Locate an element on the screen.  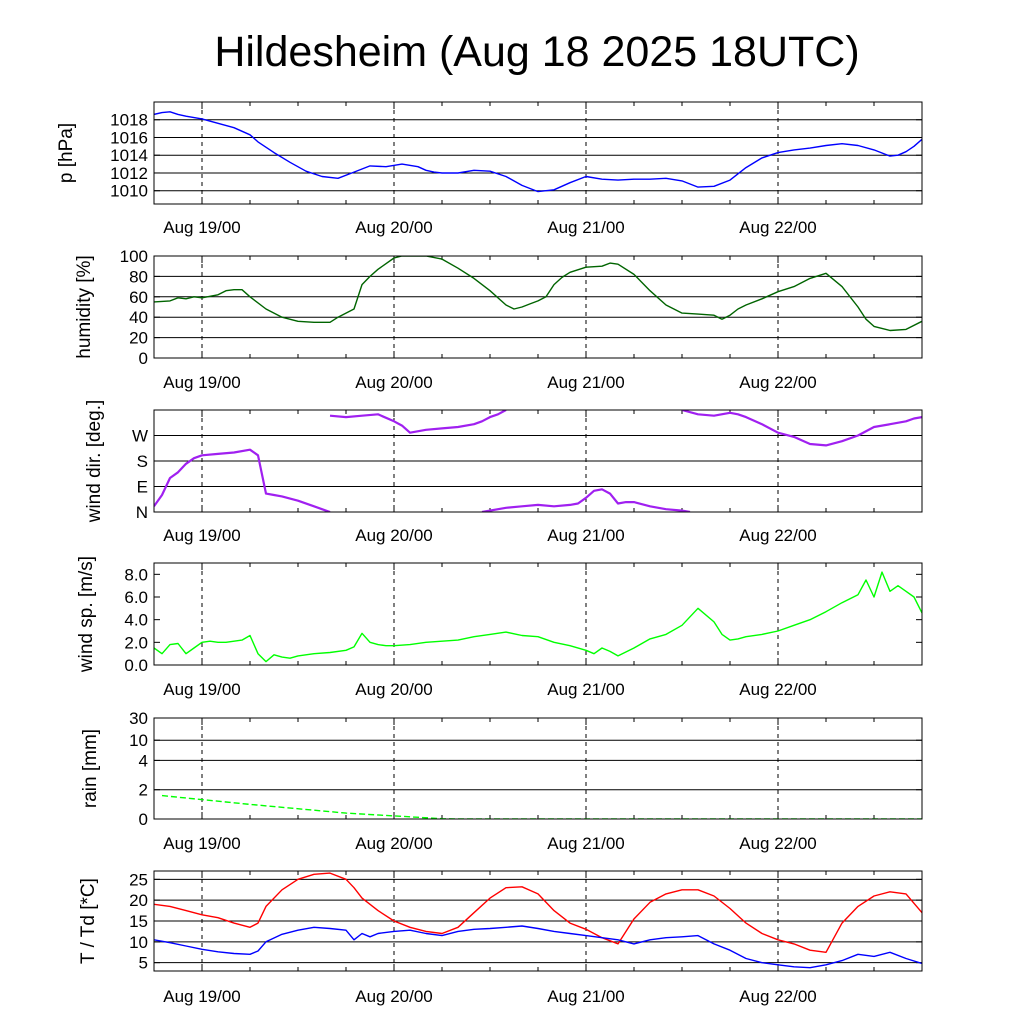
y-tick-label: N is located at coordinates (142, 512).